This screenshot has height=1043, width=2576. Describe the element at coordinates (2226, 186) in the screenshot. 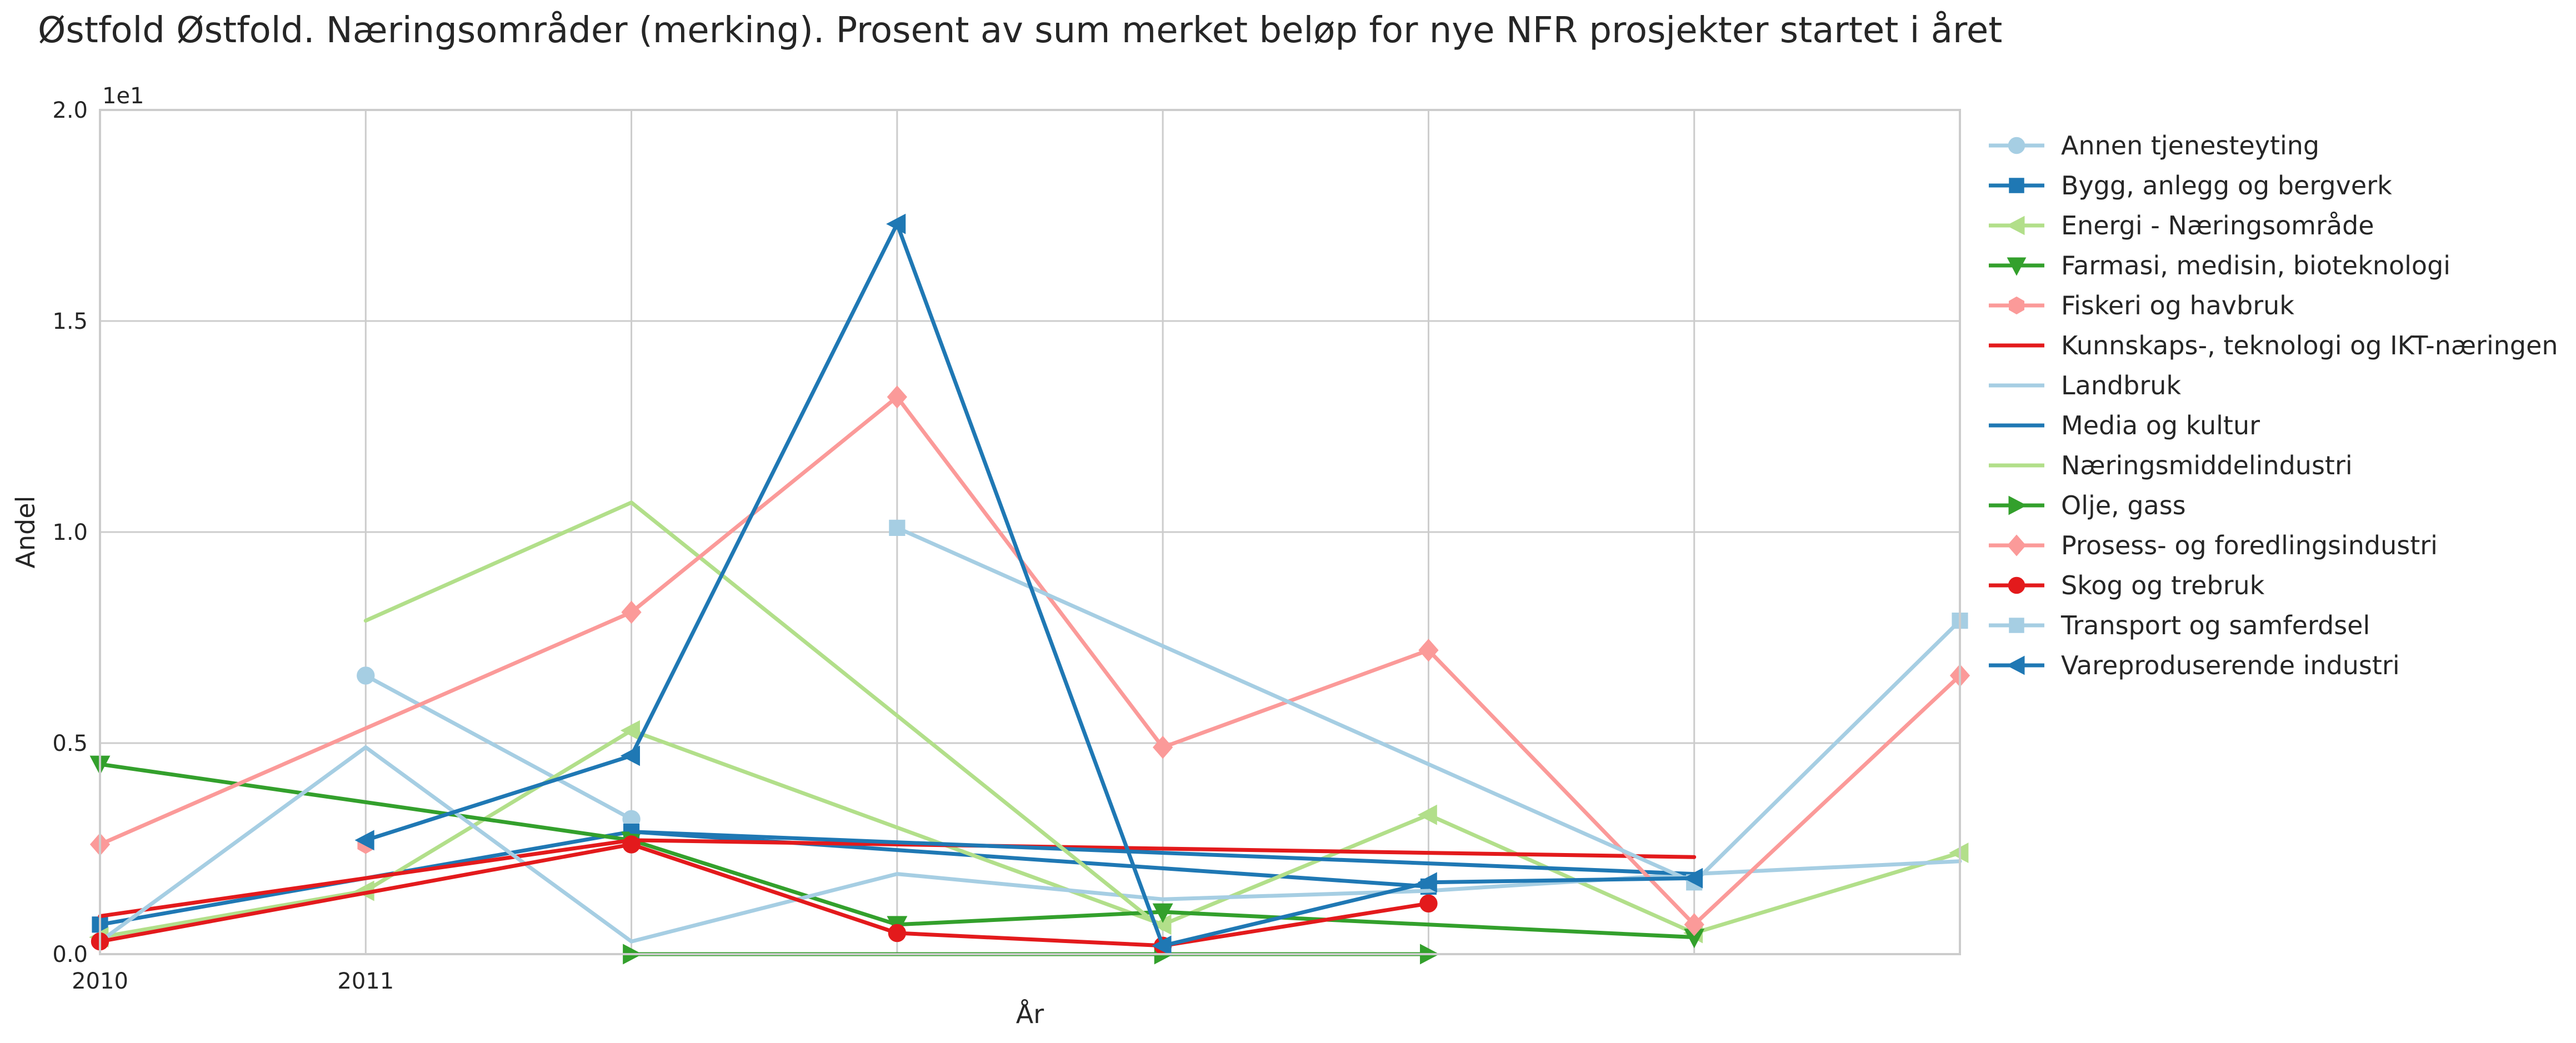

I see `legend-label: Bygg, anlegg og bergverk` at that location.